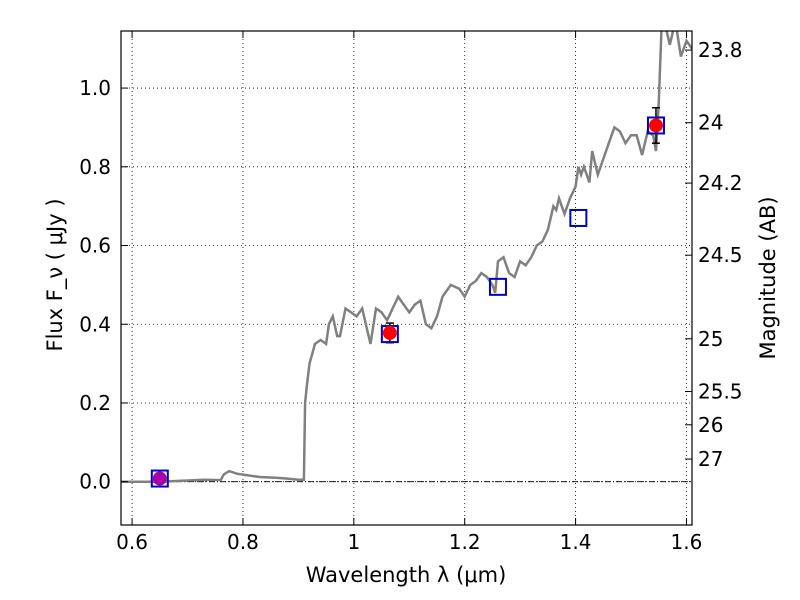 This screenshot has width=800, height=600. I want to click on right-tick-label: 25, so click(710, 339).